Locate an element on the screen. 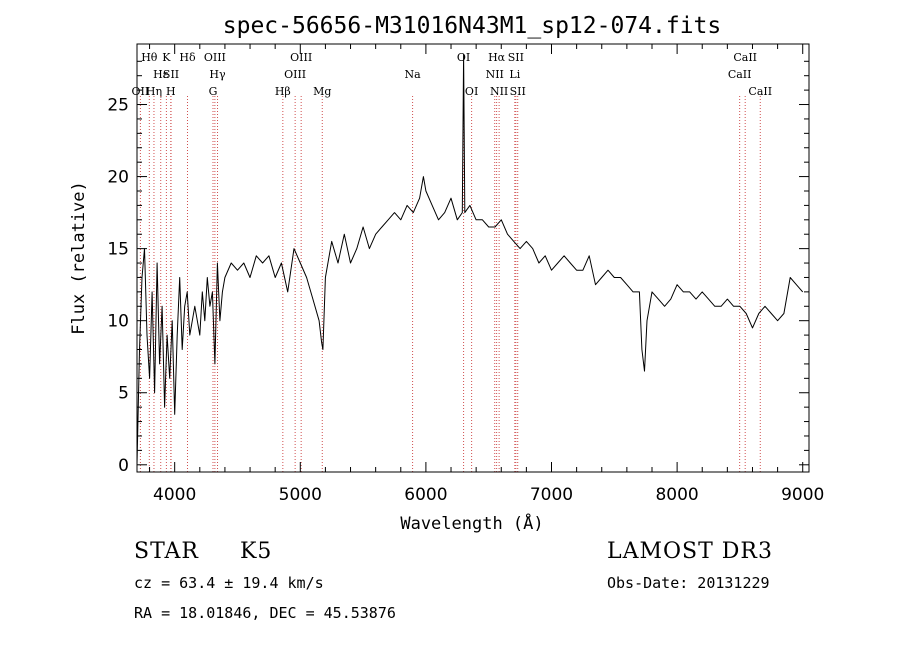  x-tick-label: 6000 is located at coordinates (425, 495).